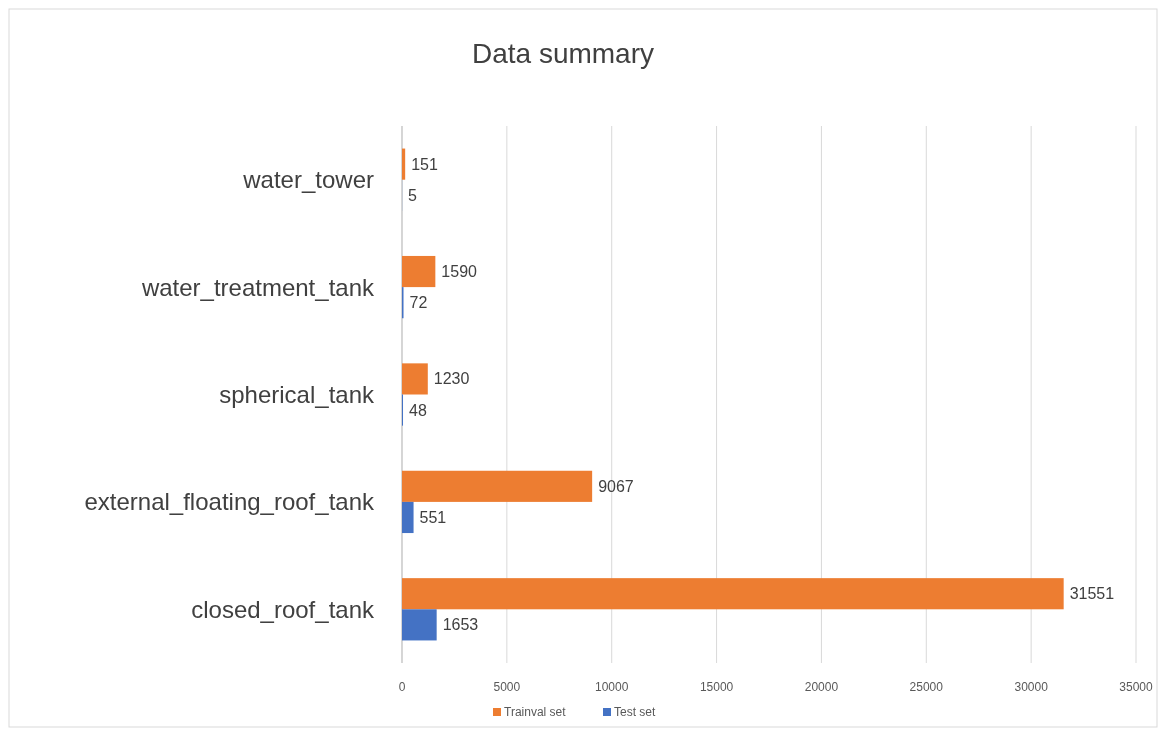 Image resolution: width=1165 pixels, height=740 pixels. Describe the element at coordinates (418, 410) in the screenshot. I see `data-label: 48` at that location.